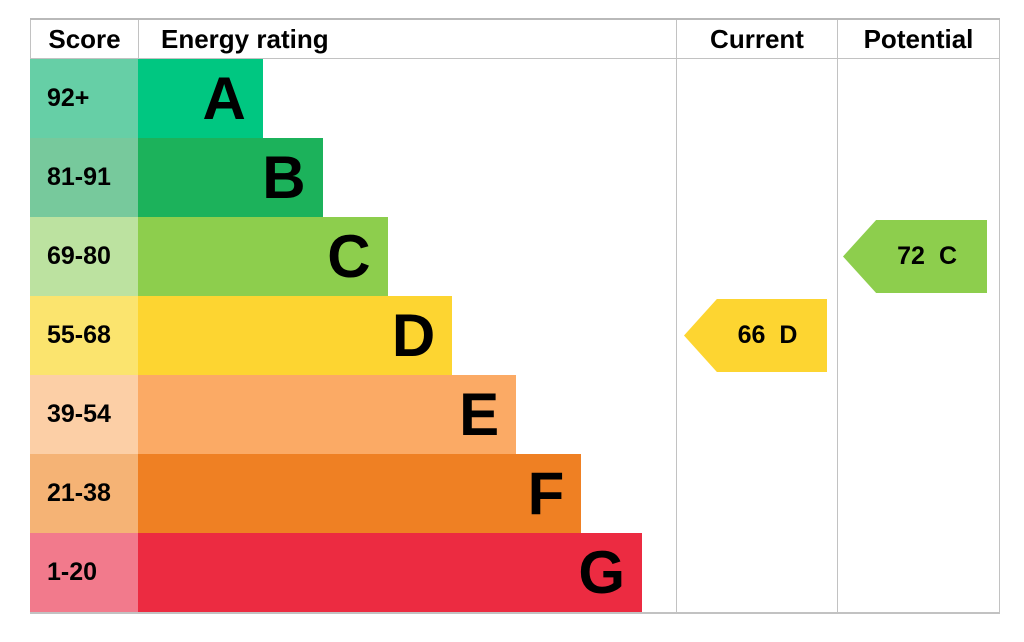 The height and width of the screenshot is (642, 1024). I want to click on band-row-d: 55-68 D, so click(353, 335).